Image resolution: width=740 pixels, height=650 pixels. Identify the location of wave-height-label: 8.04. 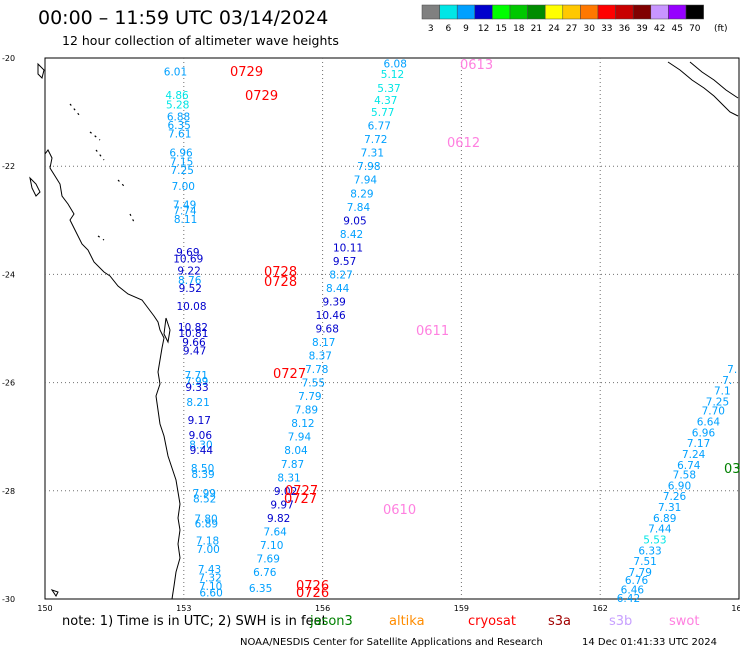
(296, 451).